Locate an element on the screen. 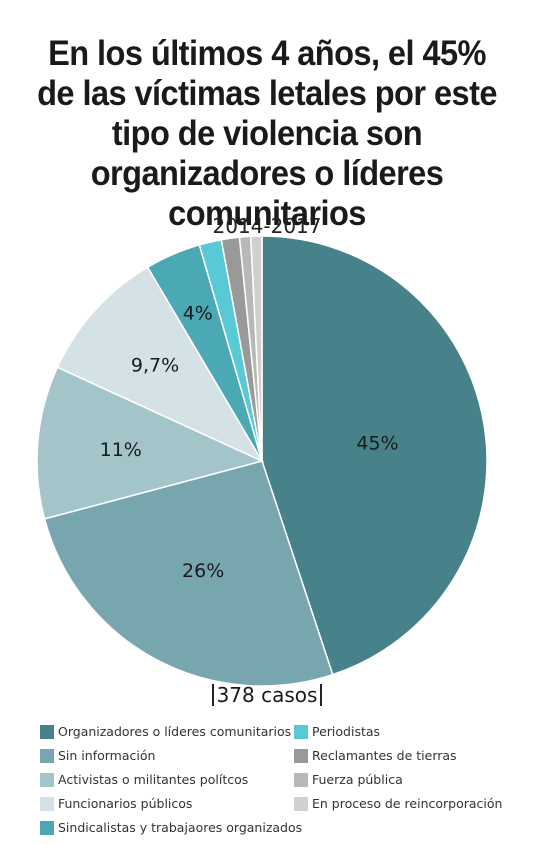 The height and width of the screenshot is (844, 534). legend-item-8: En proceso de reincorporación is located at coordinates (398, 803).